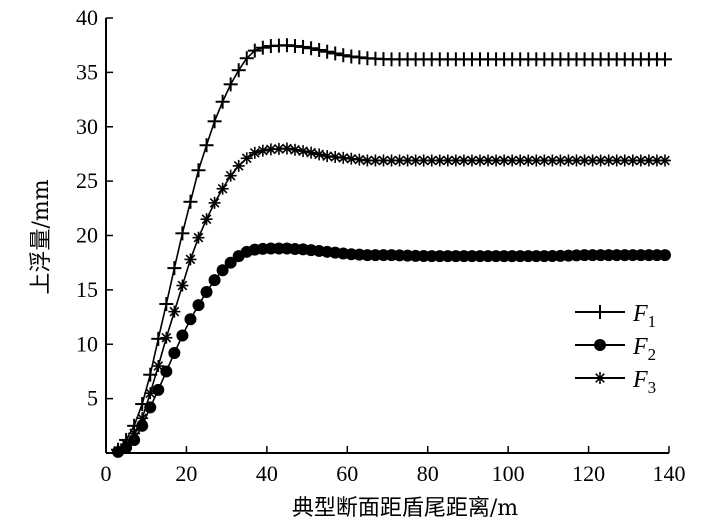 The image size is (725, 525). Describe the element at coordinates (41, 236) in the screenshot. I see `y-axis-title: 上浮量/mm` at that location.